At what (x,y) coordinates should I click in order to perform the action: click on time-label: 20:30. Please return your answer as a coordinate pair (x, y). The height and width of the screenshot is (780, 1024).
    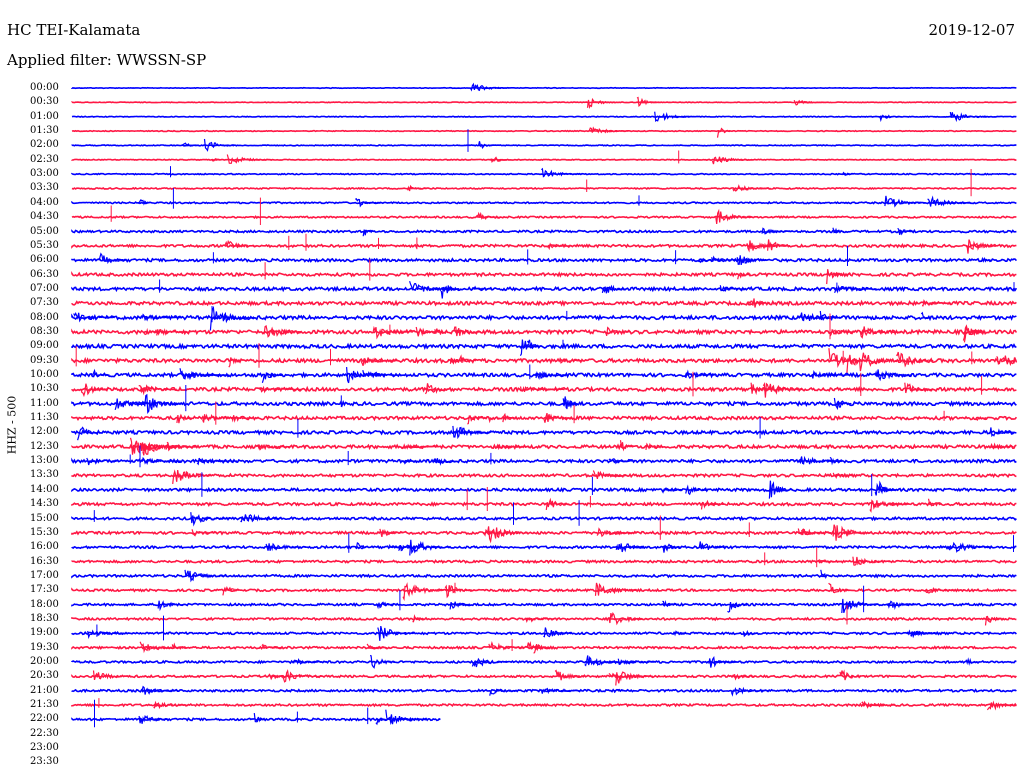
    Looking at the image, I should click on (44, 676).